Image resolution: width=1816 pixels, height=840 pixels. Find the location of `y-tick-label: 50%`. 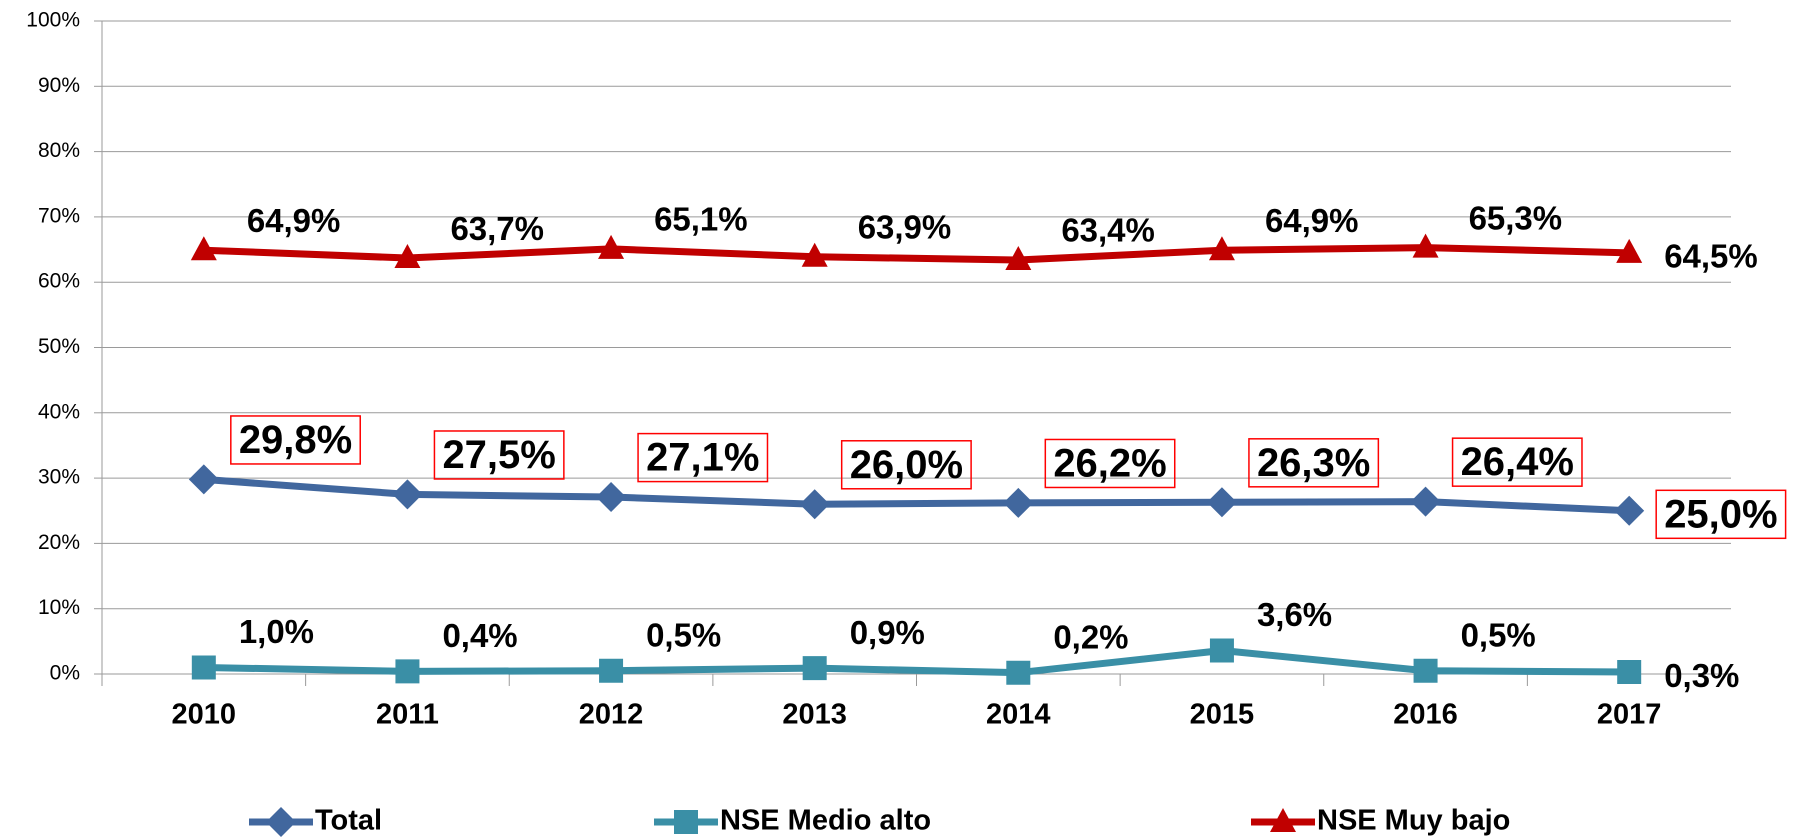

y-tick-label: 50% is located at coordinates (59, 346).